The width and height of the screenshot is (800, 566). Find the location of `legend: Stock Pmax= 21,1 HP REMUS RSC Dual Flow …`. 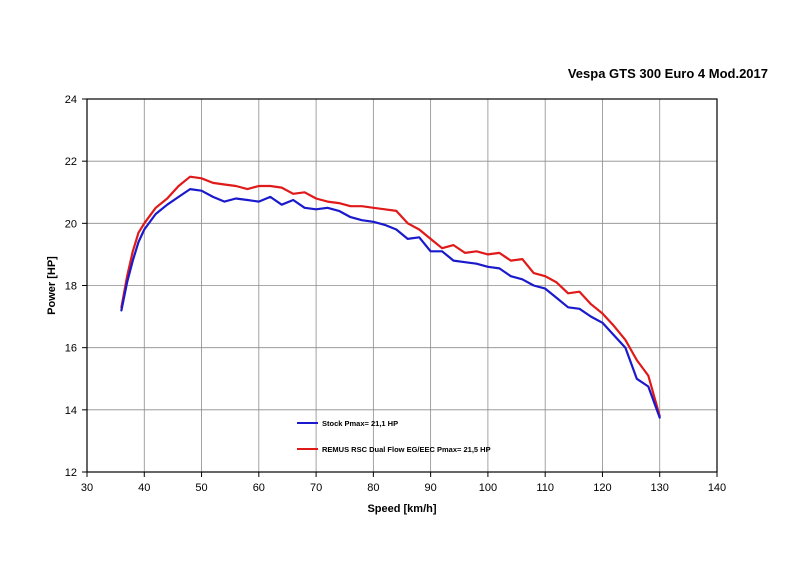

legend: Stock Pmax= 21,1 HP REMUS RSC Dual Flow … is located at coordinates (394, 436).